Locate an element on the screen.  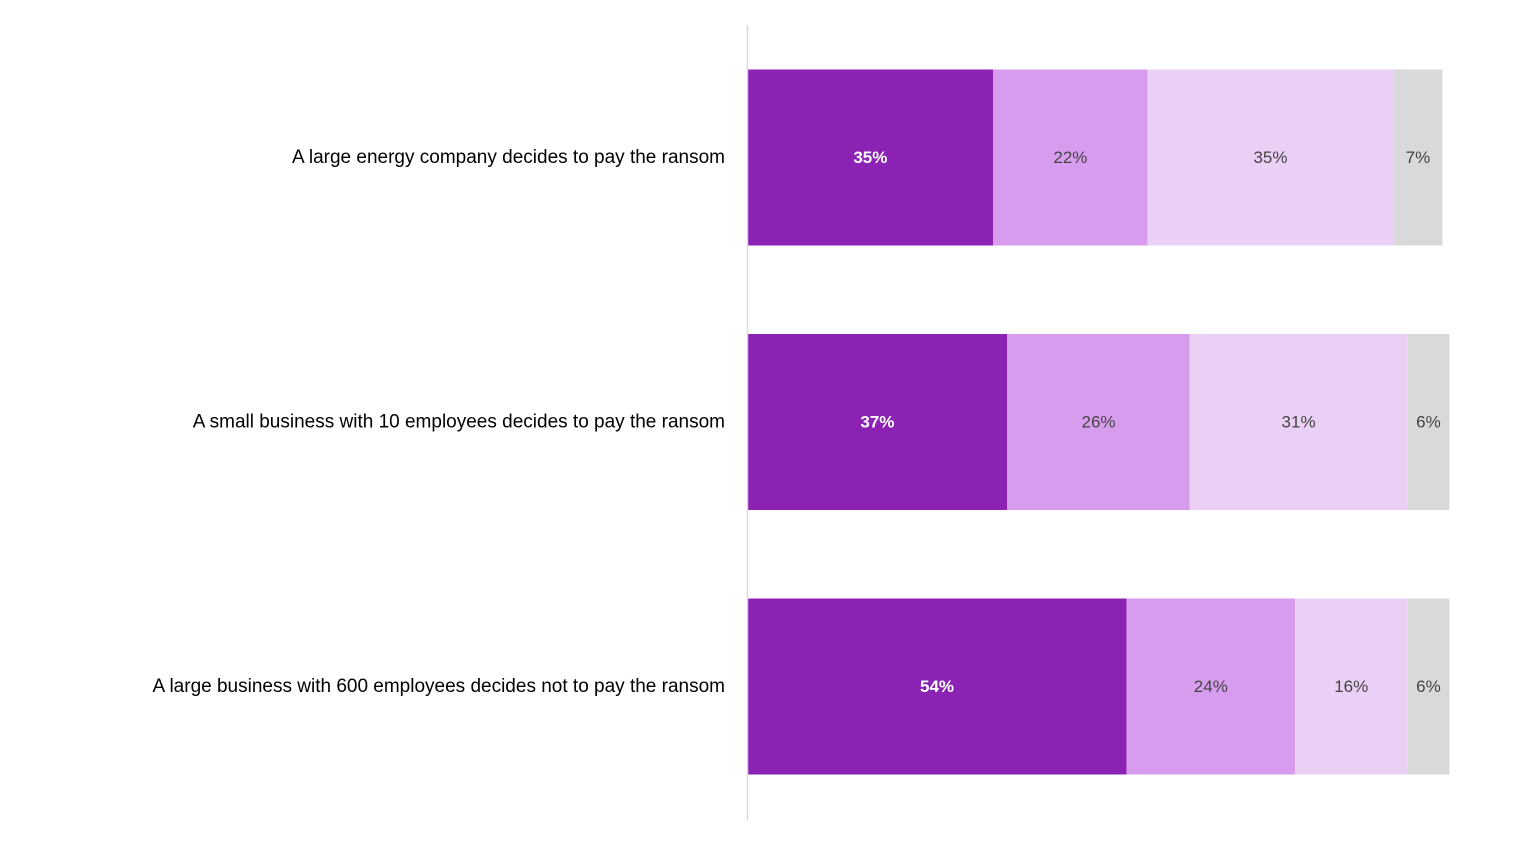
data-label: 26% is located at coordinates (1098, 422).